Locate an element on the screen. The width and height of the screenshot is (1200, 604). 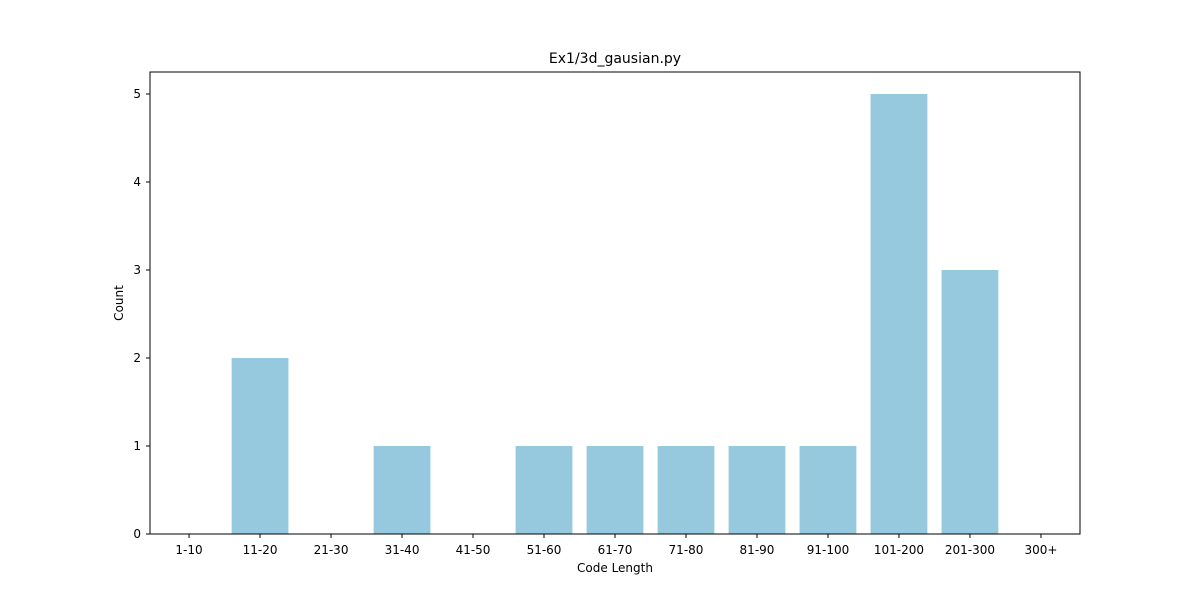
x-tick-label: 91-100 is located at coordinates (828, 550).